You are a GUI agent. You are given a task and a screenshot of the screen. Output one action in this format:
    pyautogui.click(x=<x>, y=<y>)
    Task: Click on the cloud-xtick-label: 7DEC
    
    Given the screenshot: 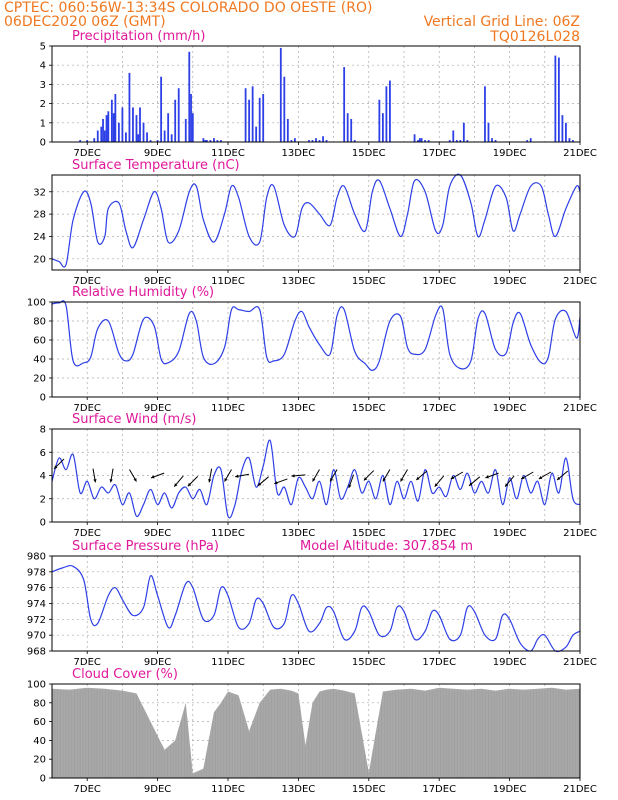 What is the action you would take?
    pyautogui.click(x=87, y=789)
    